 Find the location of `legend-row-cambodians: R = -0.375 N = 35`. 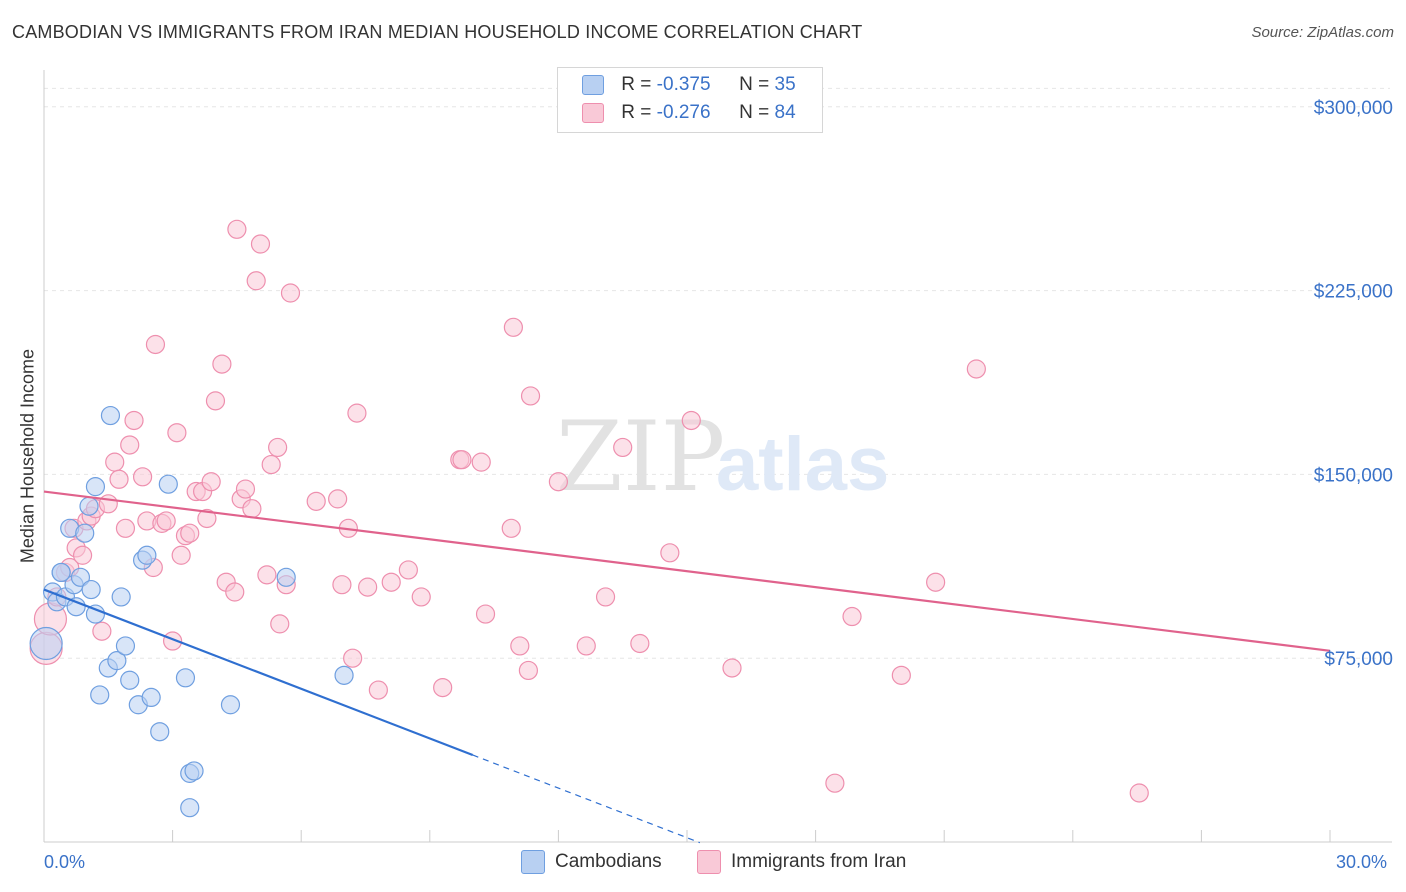

legend-row-cambodians: R = -0.375 N = 35 is located at coordinates (689, 86).